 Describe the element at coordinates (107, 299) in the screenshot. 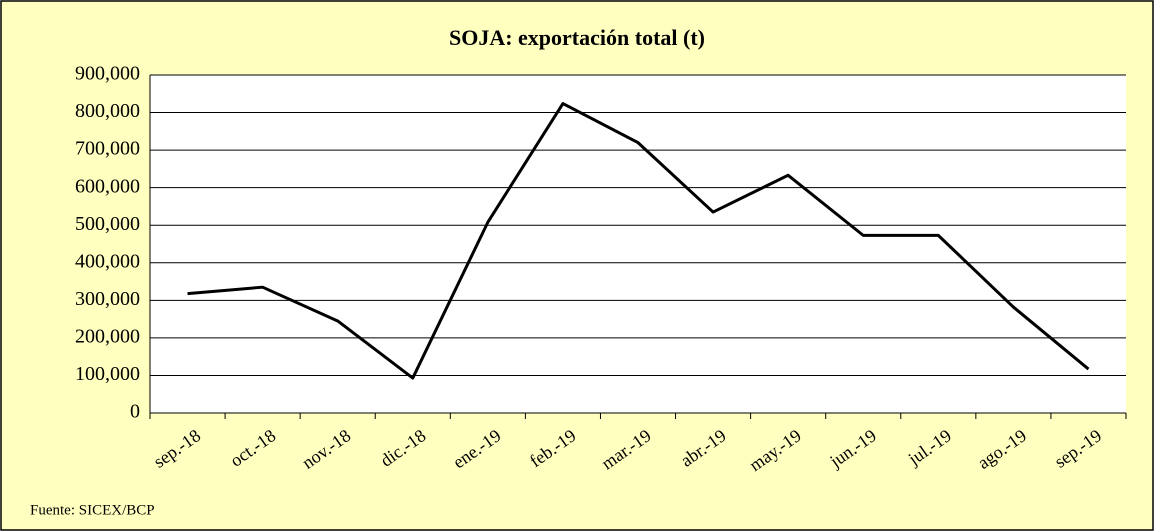

I see `y-tick-label: 300,000` at that location.